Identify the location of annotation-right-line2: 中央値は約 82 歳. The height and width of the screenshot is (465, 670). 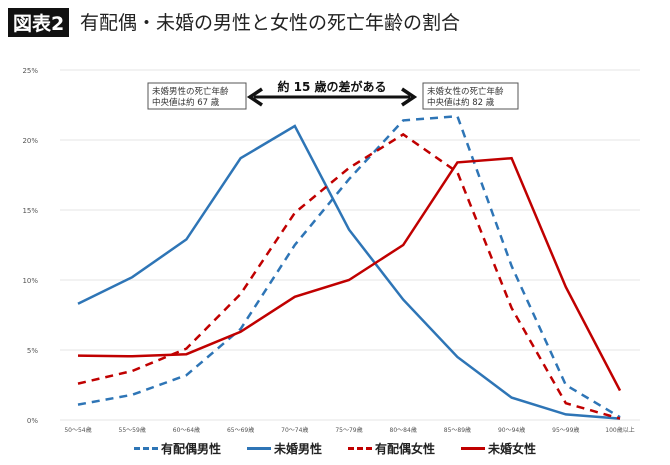
(461, 102).